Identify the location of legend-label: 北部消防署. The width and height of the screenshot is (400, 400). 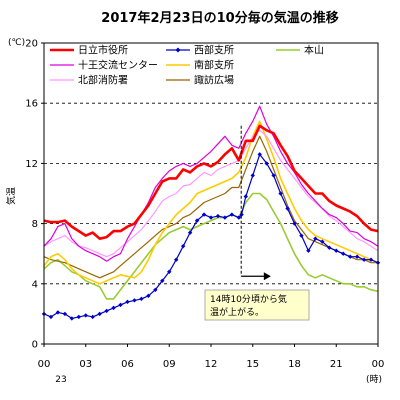
(103, 80).